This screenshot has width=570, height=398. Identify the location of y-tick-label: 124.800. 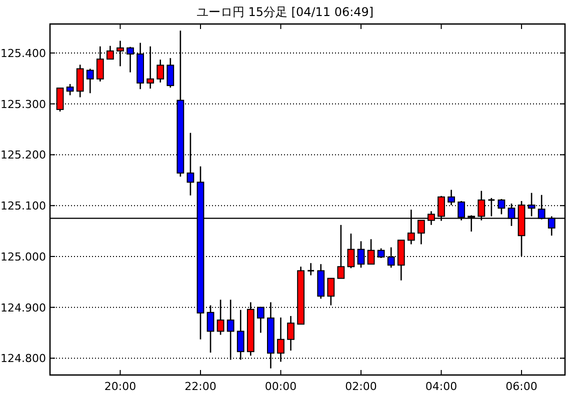
(23, 359).